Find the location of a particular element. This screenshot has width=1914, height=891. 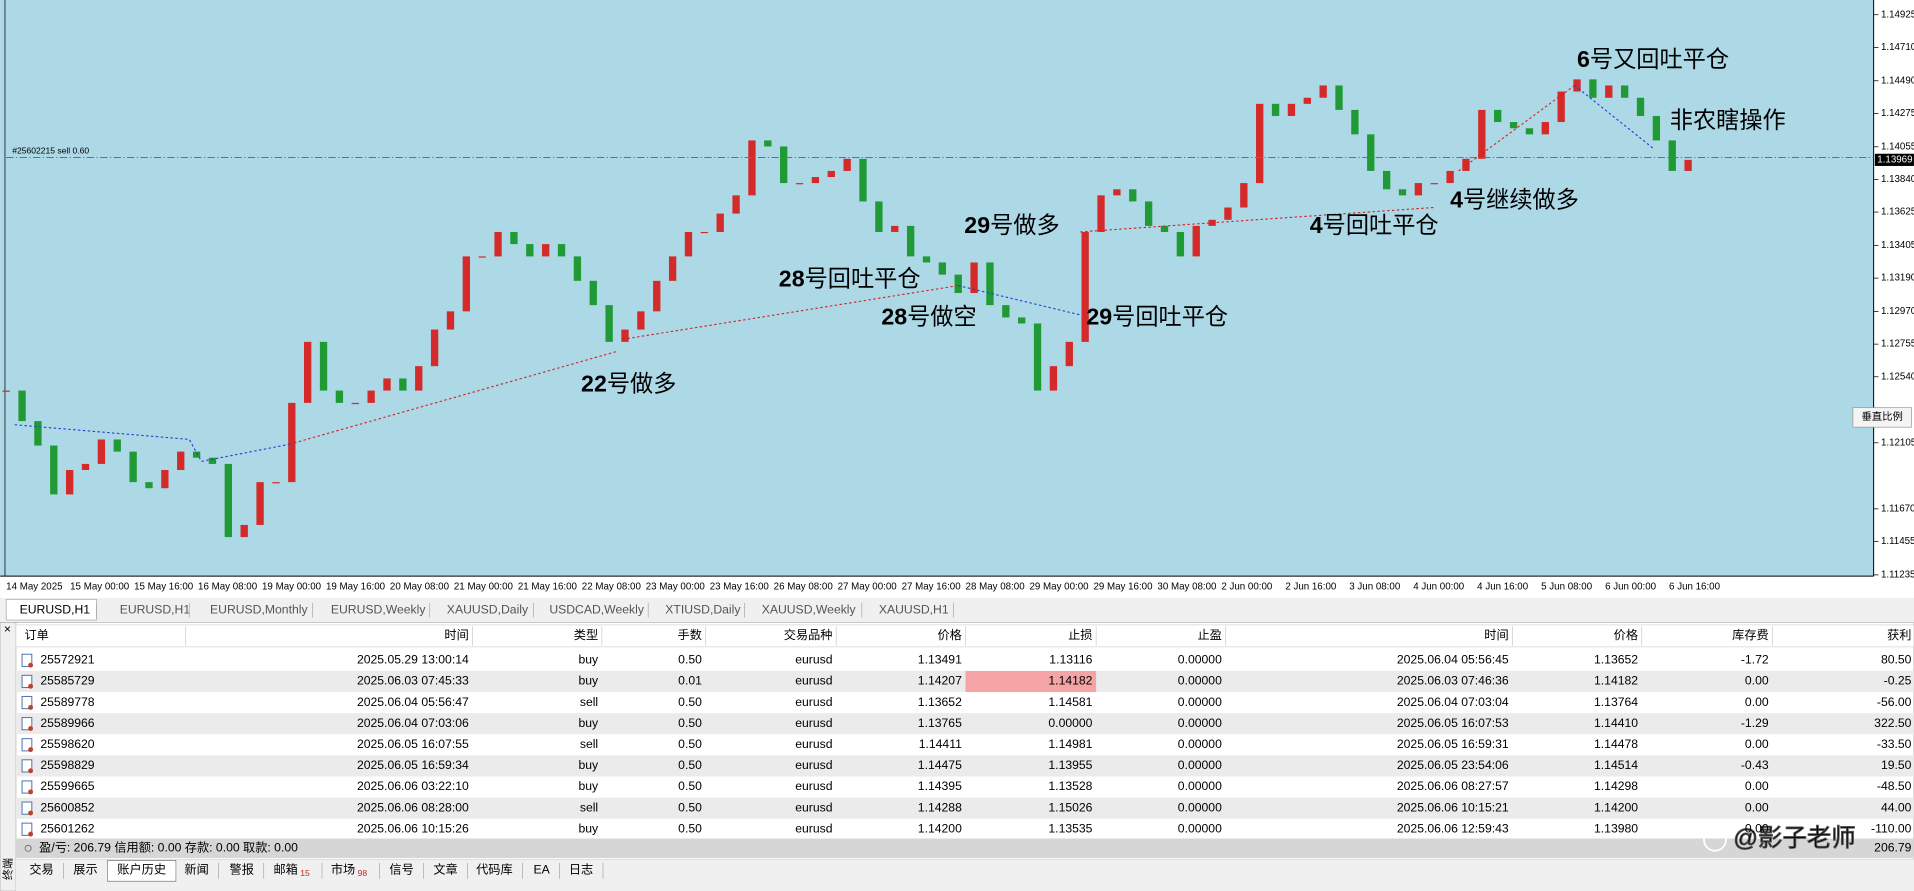

x-tick-label: 26 May 08:00 is located at coordinates (804, 587).